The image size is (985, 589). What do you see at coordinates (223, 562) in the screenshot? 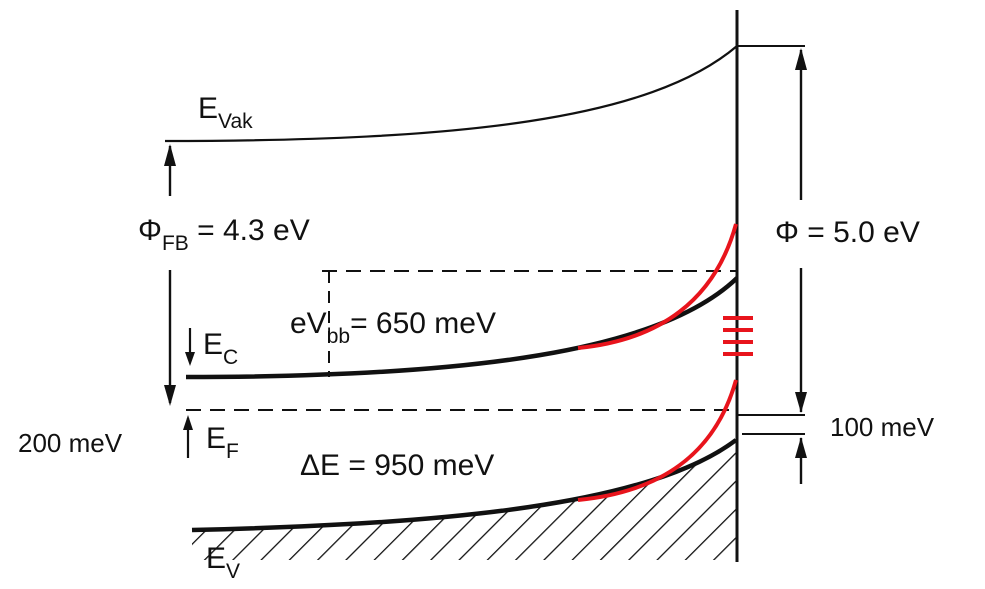
I see `e-v-label: EV` at bounding box center [223, 562].